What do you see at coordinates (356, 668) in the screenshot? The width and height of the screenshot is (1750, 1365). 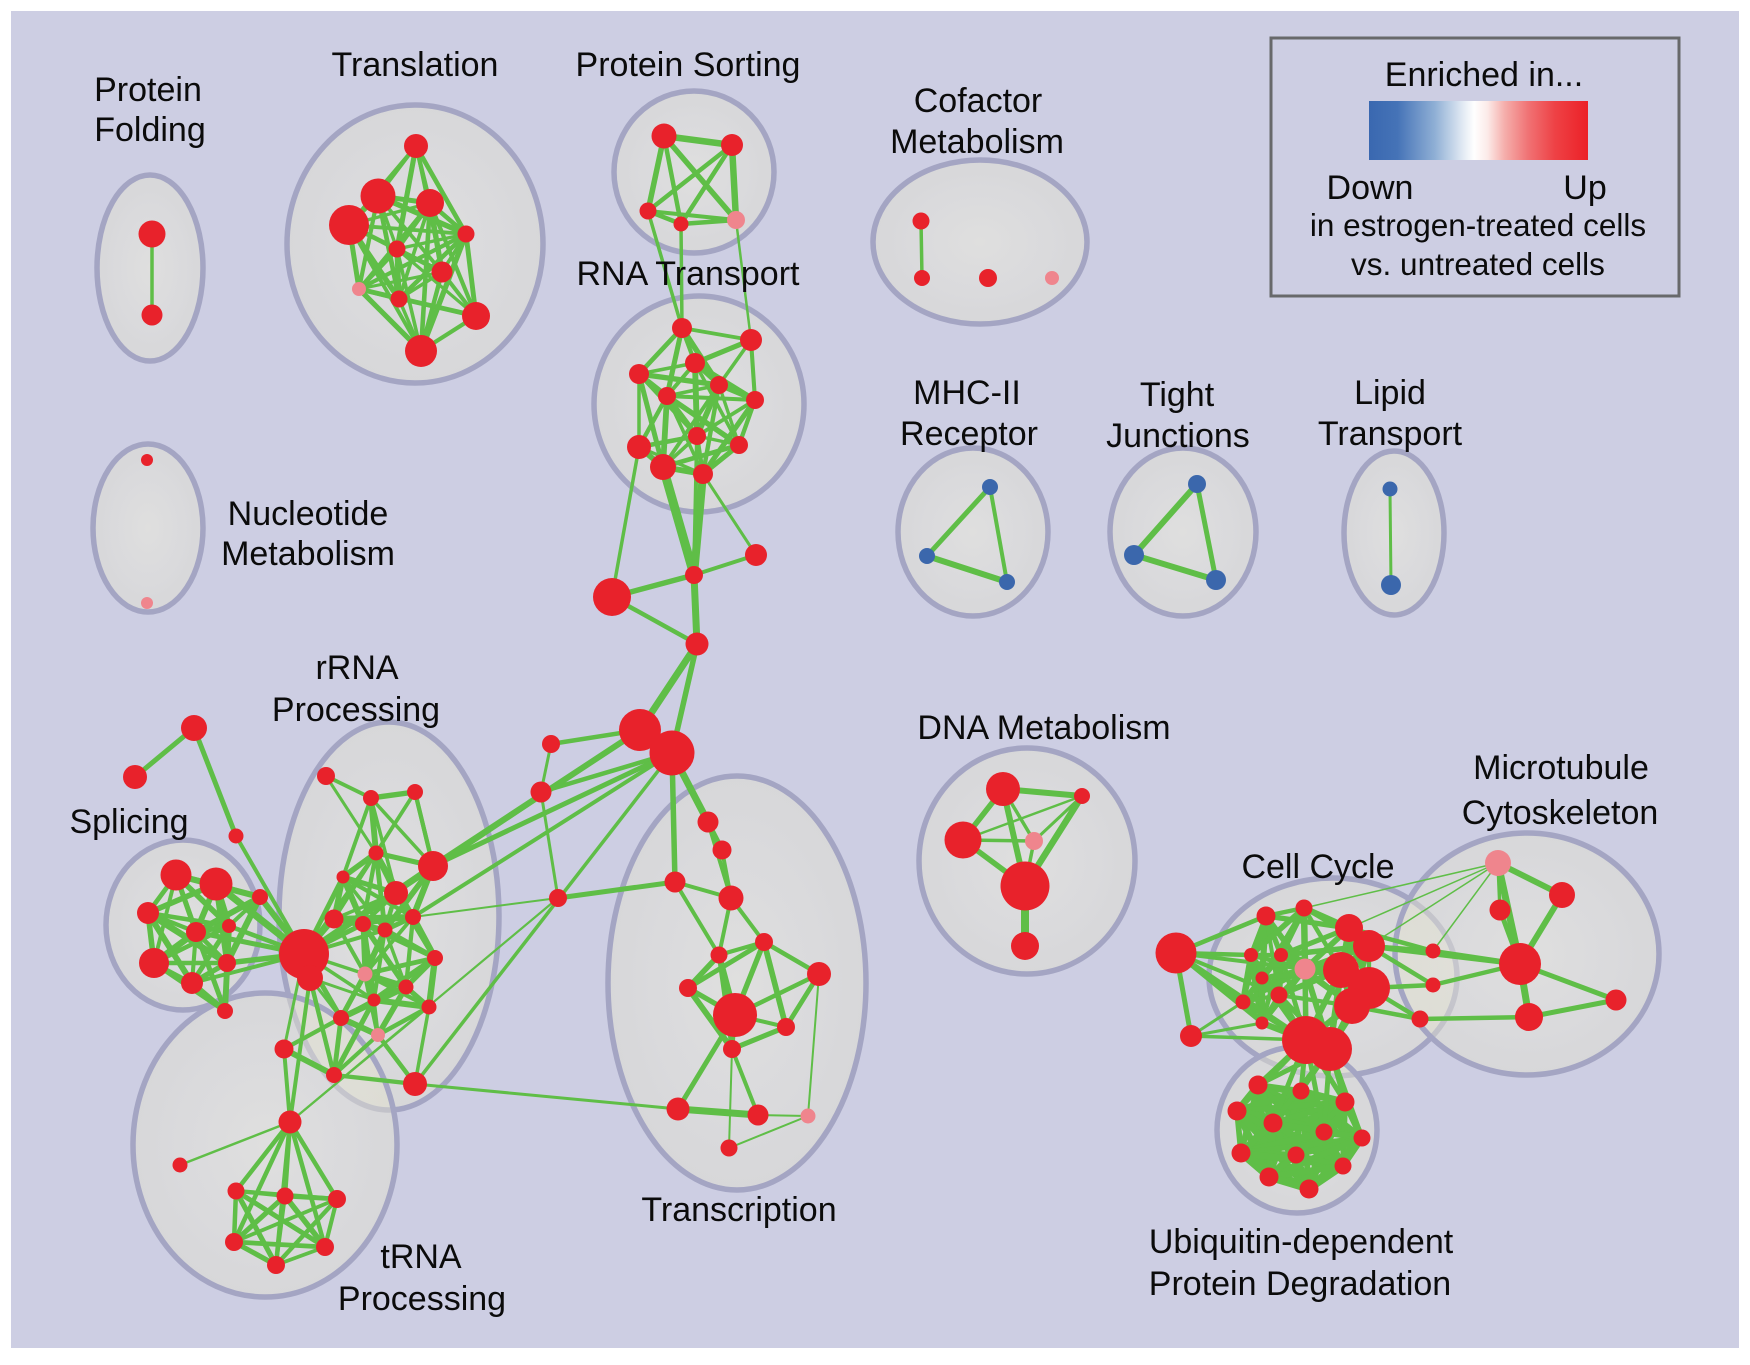 I see `svg-text: rRNA` at bounding box center [356, 668].